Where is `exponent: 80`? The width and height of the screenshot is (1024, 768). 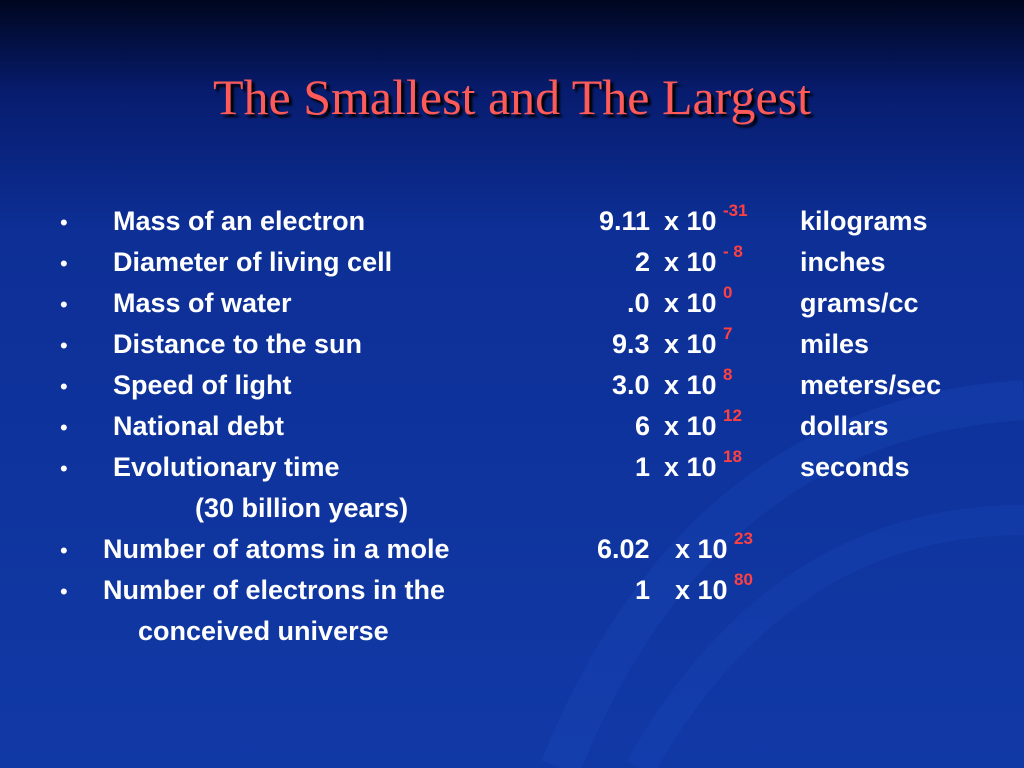
exponent: 80 is located at coordinates (743, 579).